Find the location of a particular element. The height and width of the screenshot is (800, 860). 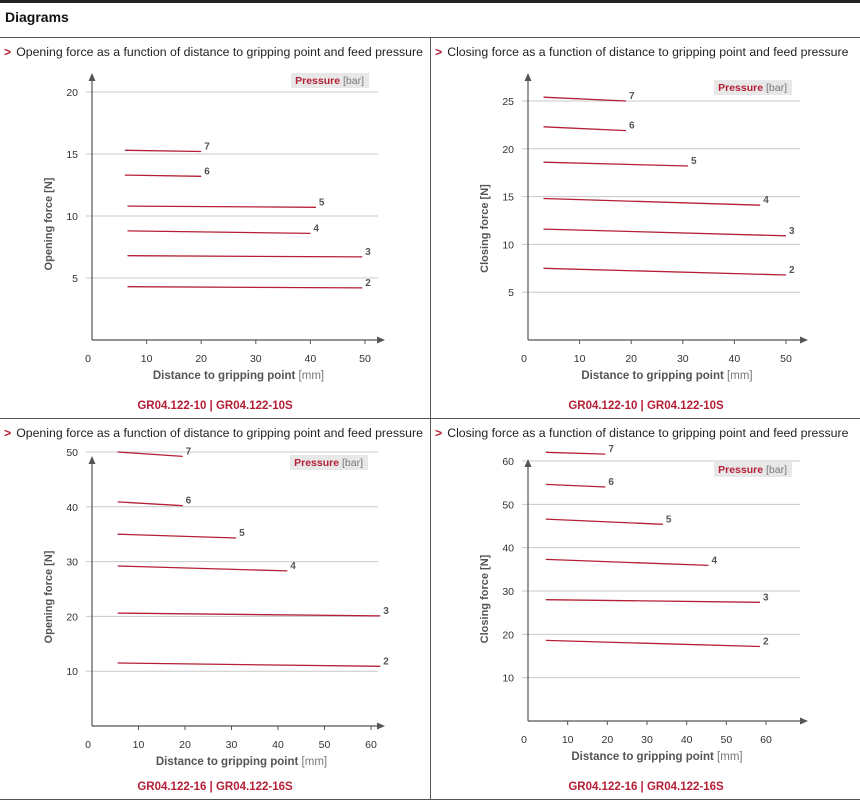

x-tick-label: 50 is located at coordinates (726, 740).